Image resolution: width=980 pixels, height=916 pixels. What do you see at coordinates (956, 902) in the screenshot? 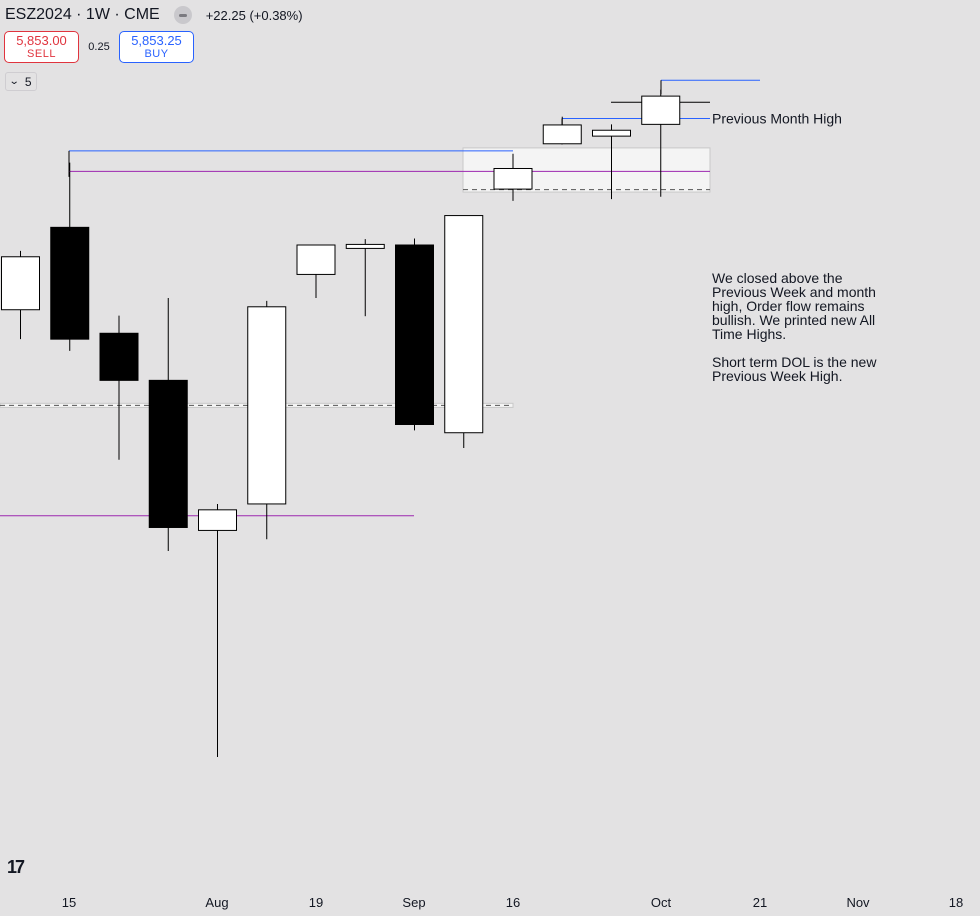
I see `x-tick-label: 18` at bounding box center [956, 902].